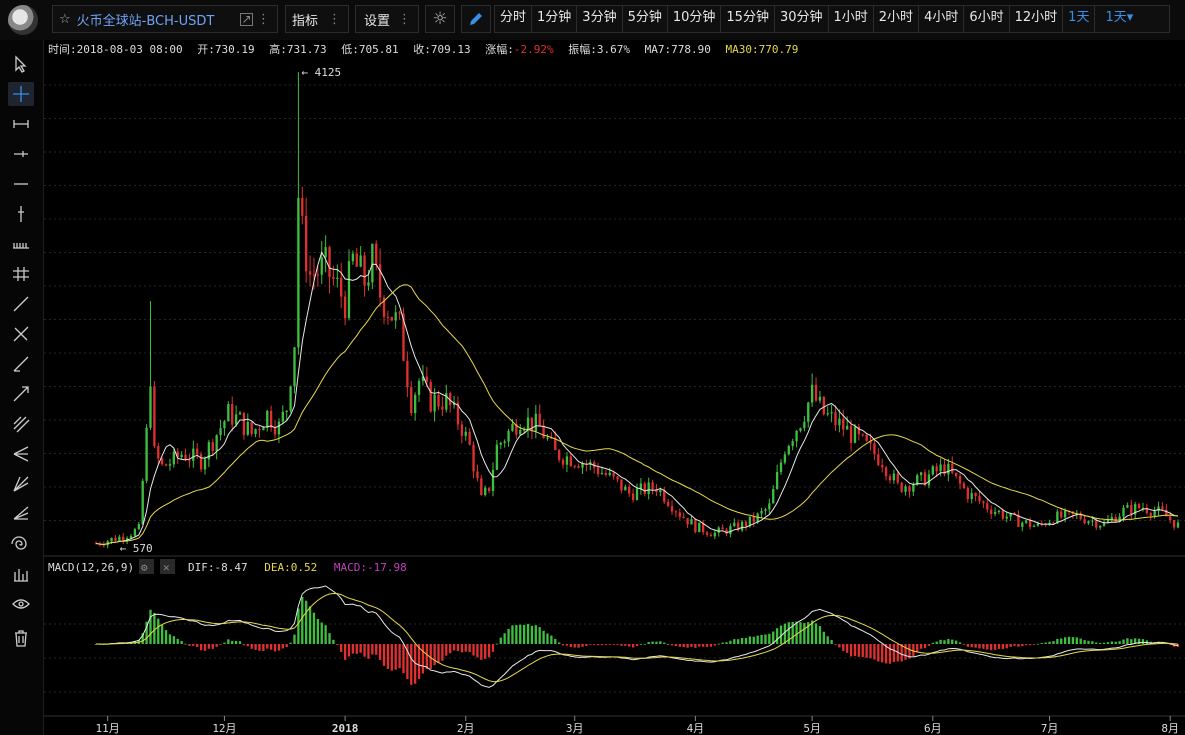 This screenshot has width=1185, height=735. I want to click on period-tab: 5分钟, so click(645, 19).